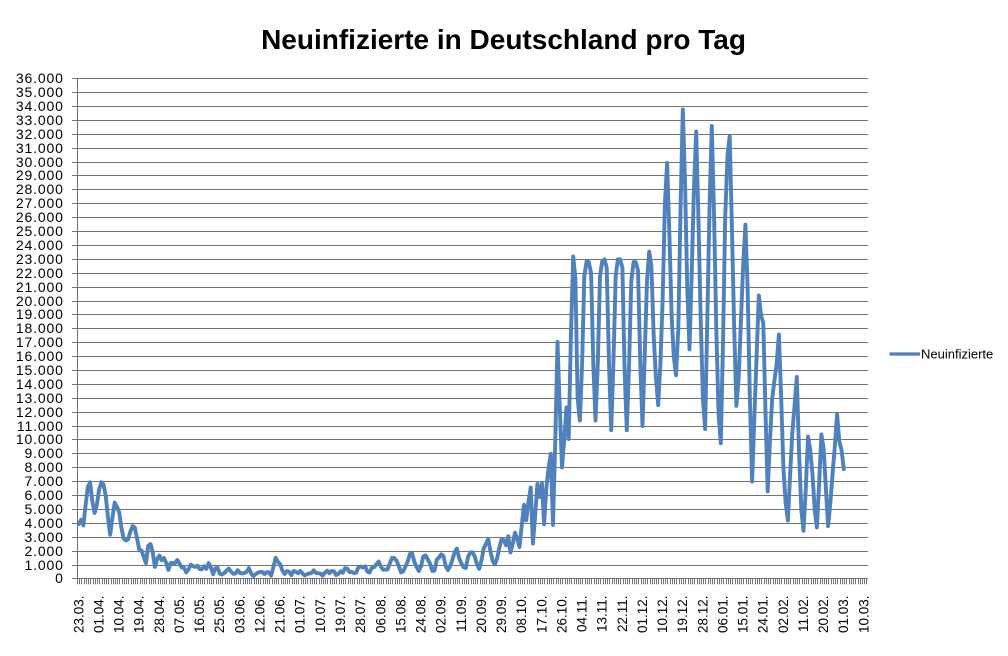  What do you see at coordinates (40, 231) in the screenshot?
I see `svg-text: 25.000` at bounding box center [40, 231].